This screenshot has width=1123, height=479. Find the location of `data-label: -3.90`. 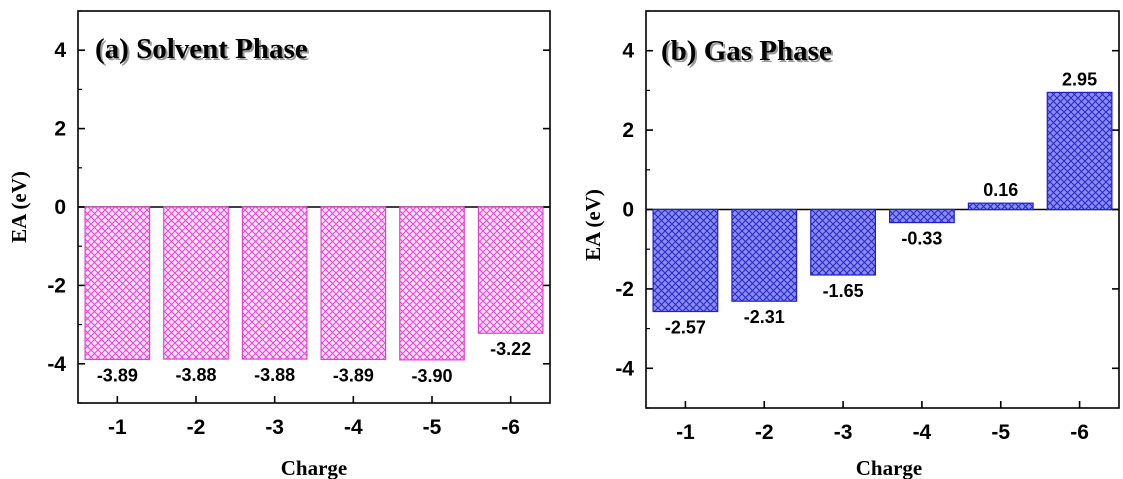

data-label: -3.90 is located at coordinates (431, 376).